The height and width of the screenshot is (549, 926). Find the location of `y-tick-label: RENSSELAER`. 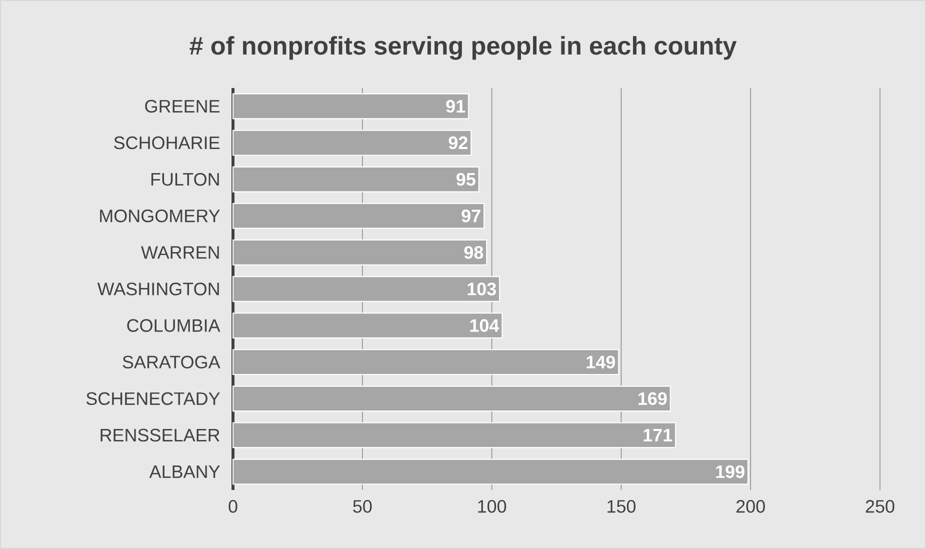

y-tick-label: RENSSELAER is located at coordinates (160, 435).